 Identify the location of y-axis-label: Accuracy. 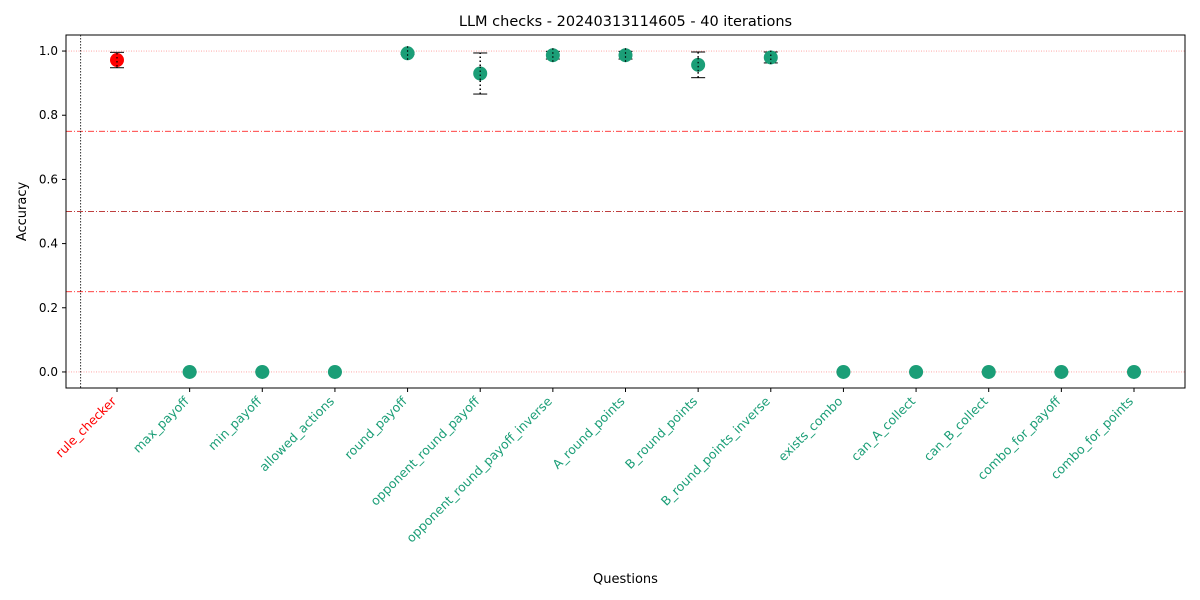
(22, 212).